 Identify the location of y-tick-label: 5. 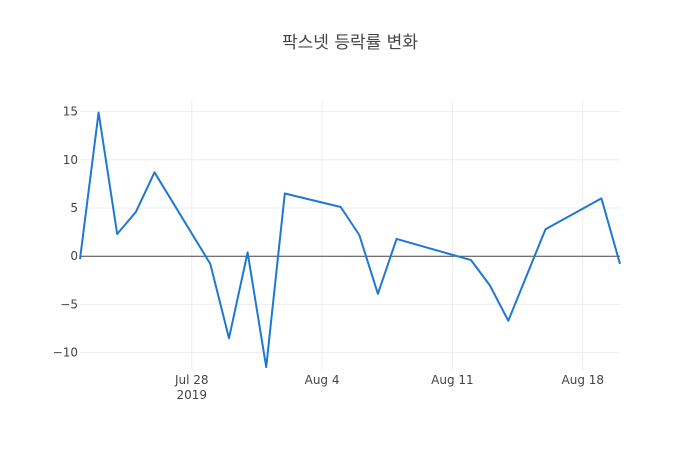
(74, 208).